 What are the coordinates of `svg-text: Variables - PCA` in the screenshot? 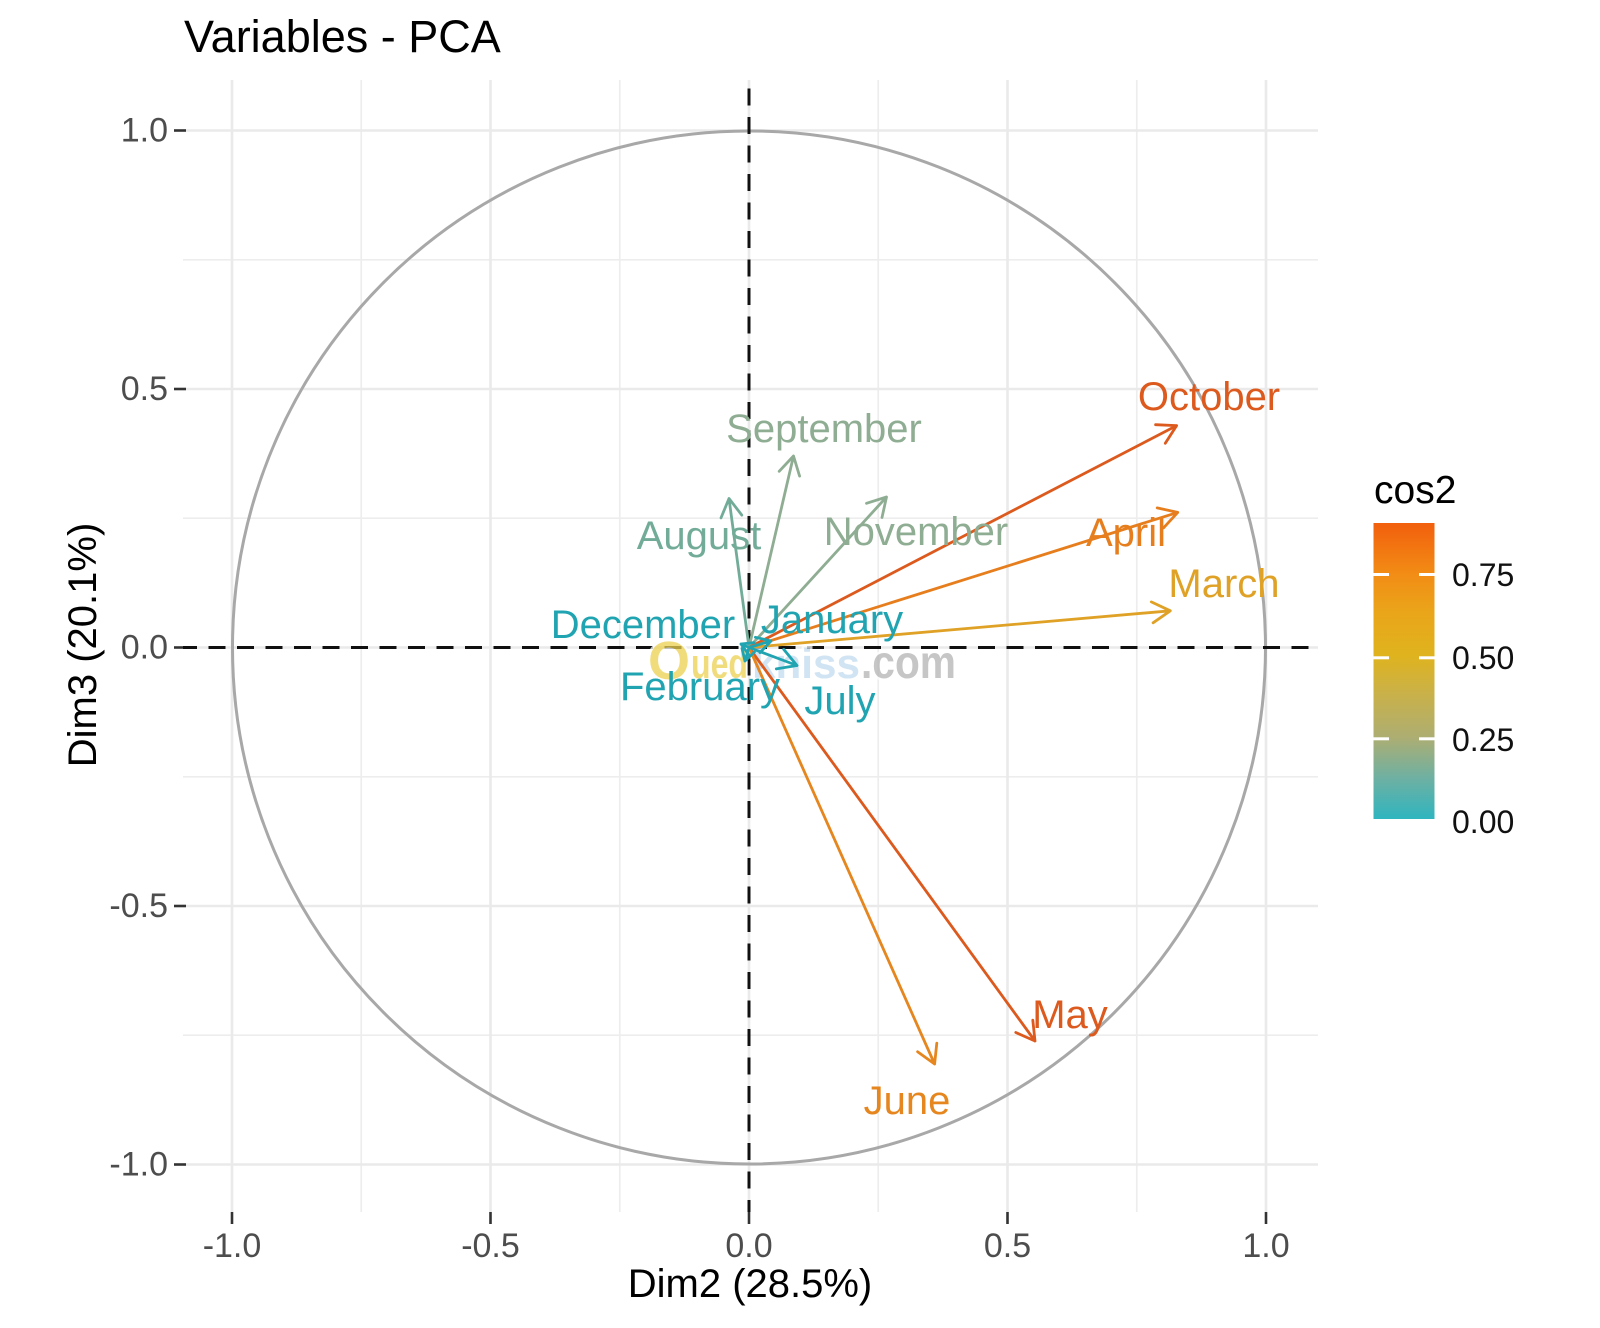 It's located at (342, 36).